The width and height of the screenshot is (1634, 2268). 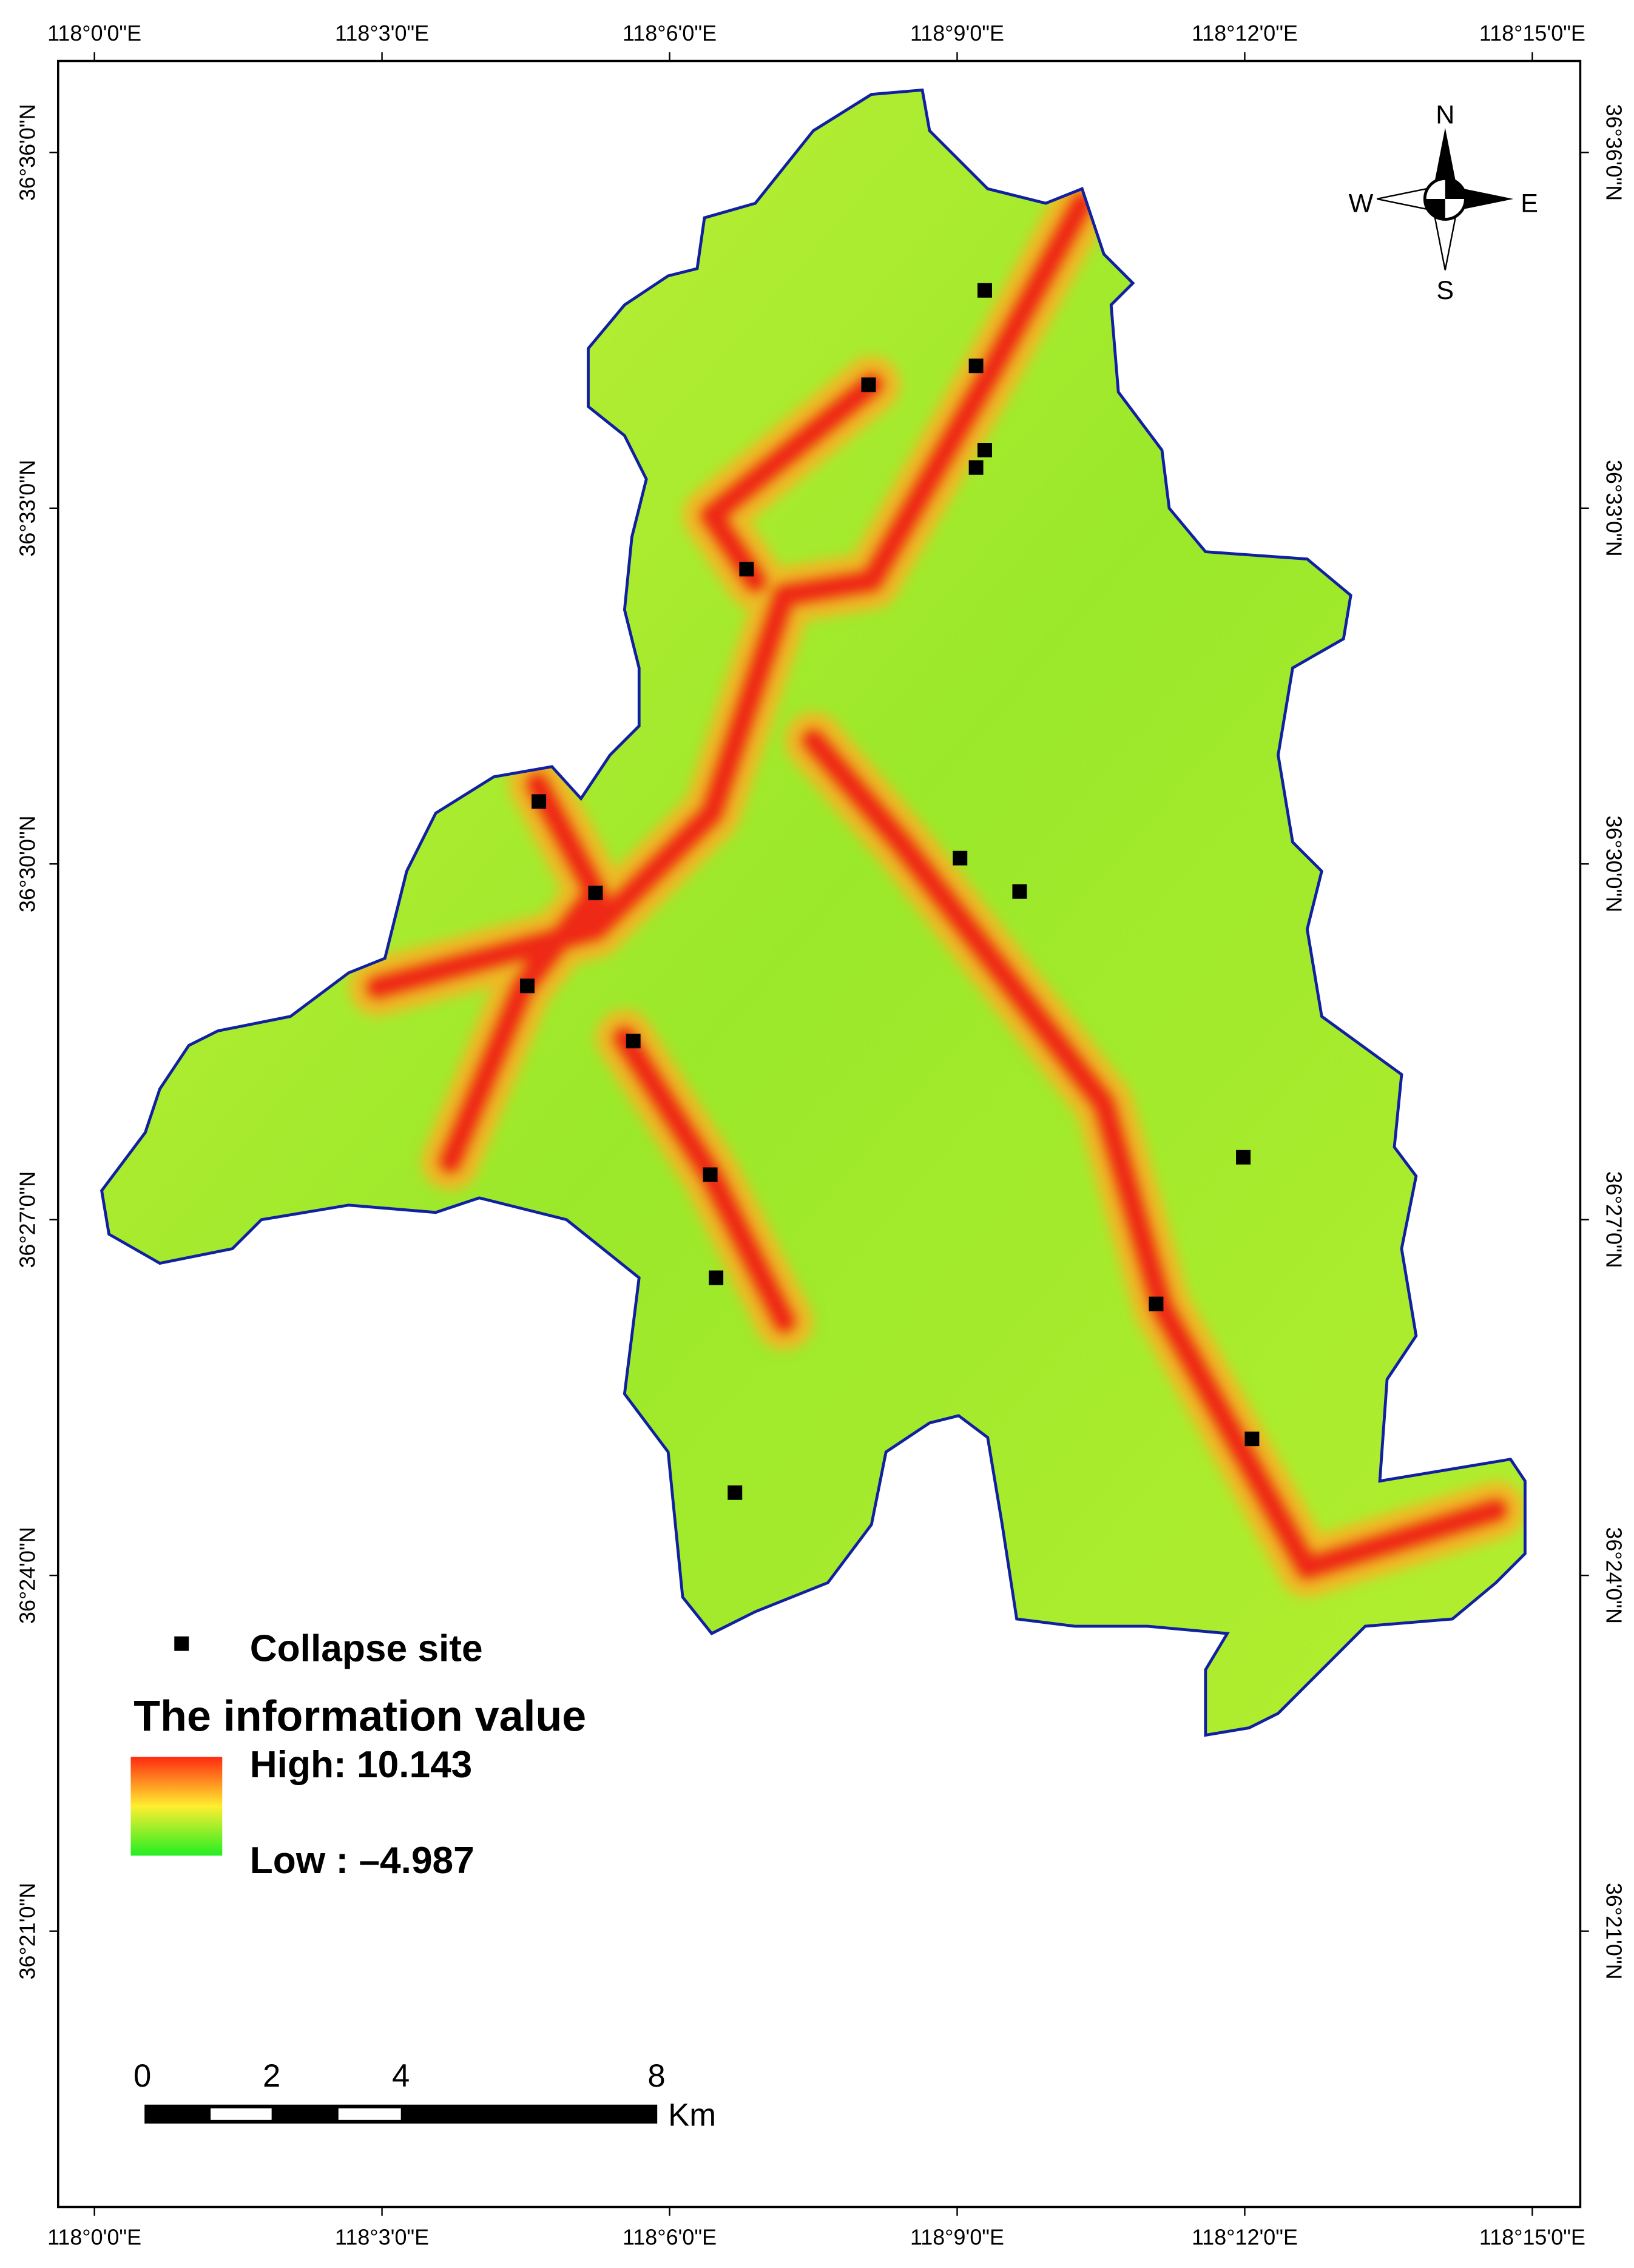 What do you see at coordinates (1443, 202) in the screenshot?
I see `compass: N S W E` at bounding box center [1443, 202].